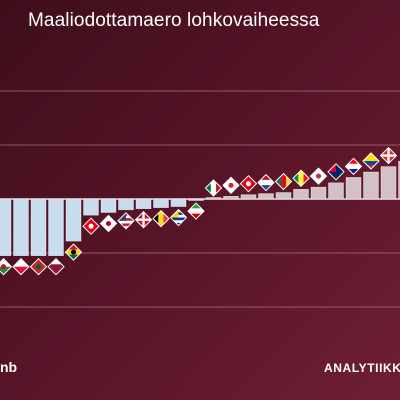  Describe the element at coordinates (91, 226) in the screenshot. I see `tunisia-flag-icon` at that location.